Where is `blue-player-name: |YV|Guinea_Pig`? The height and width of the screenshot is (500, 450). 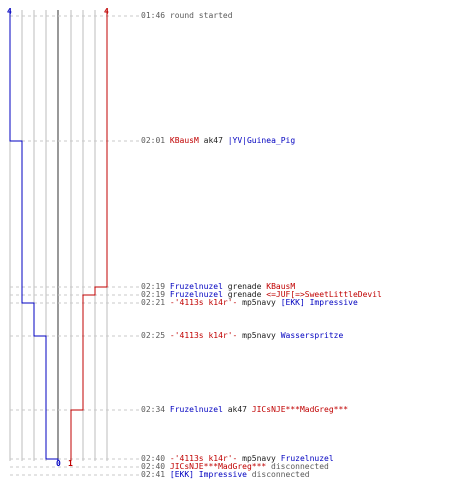
blue-player-name: |YV|Guinea_Pig is located at coordinates (261, 140).